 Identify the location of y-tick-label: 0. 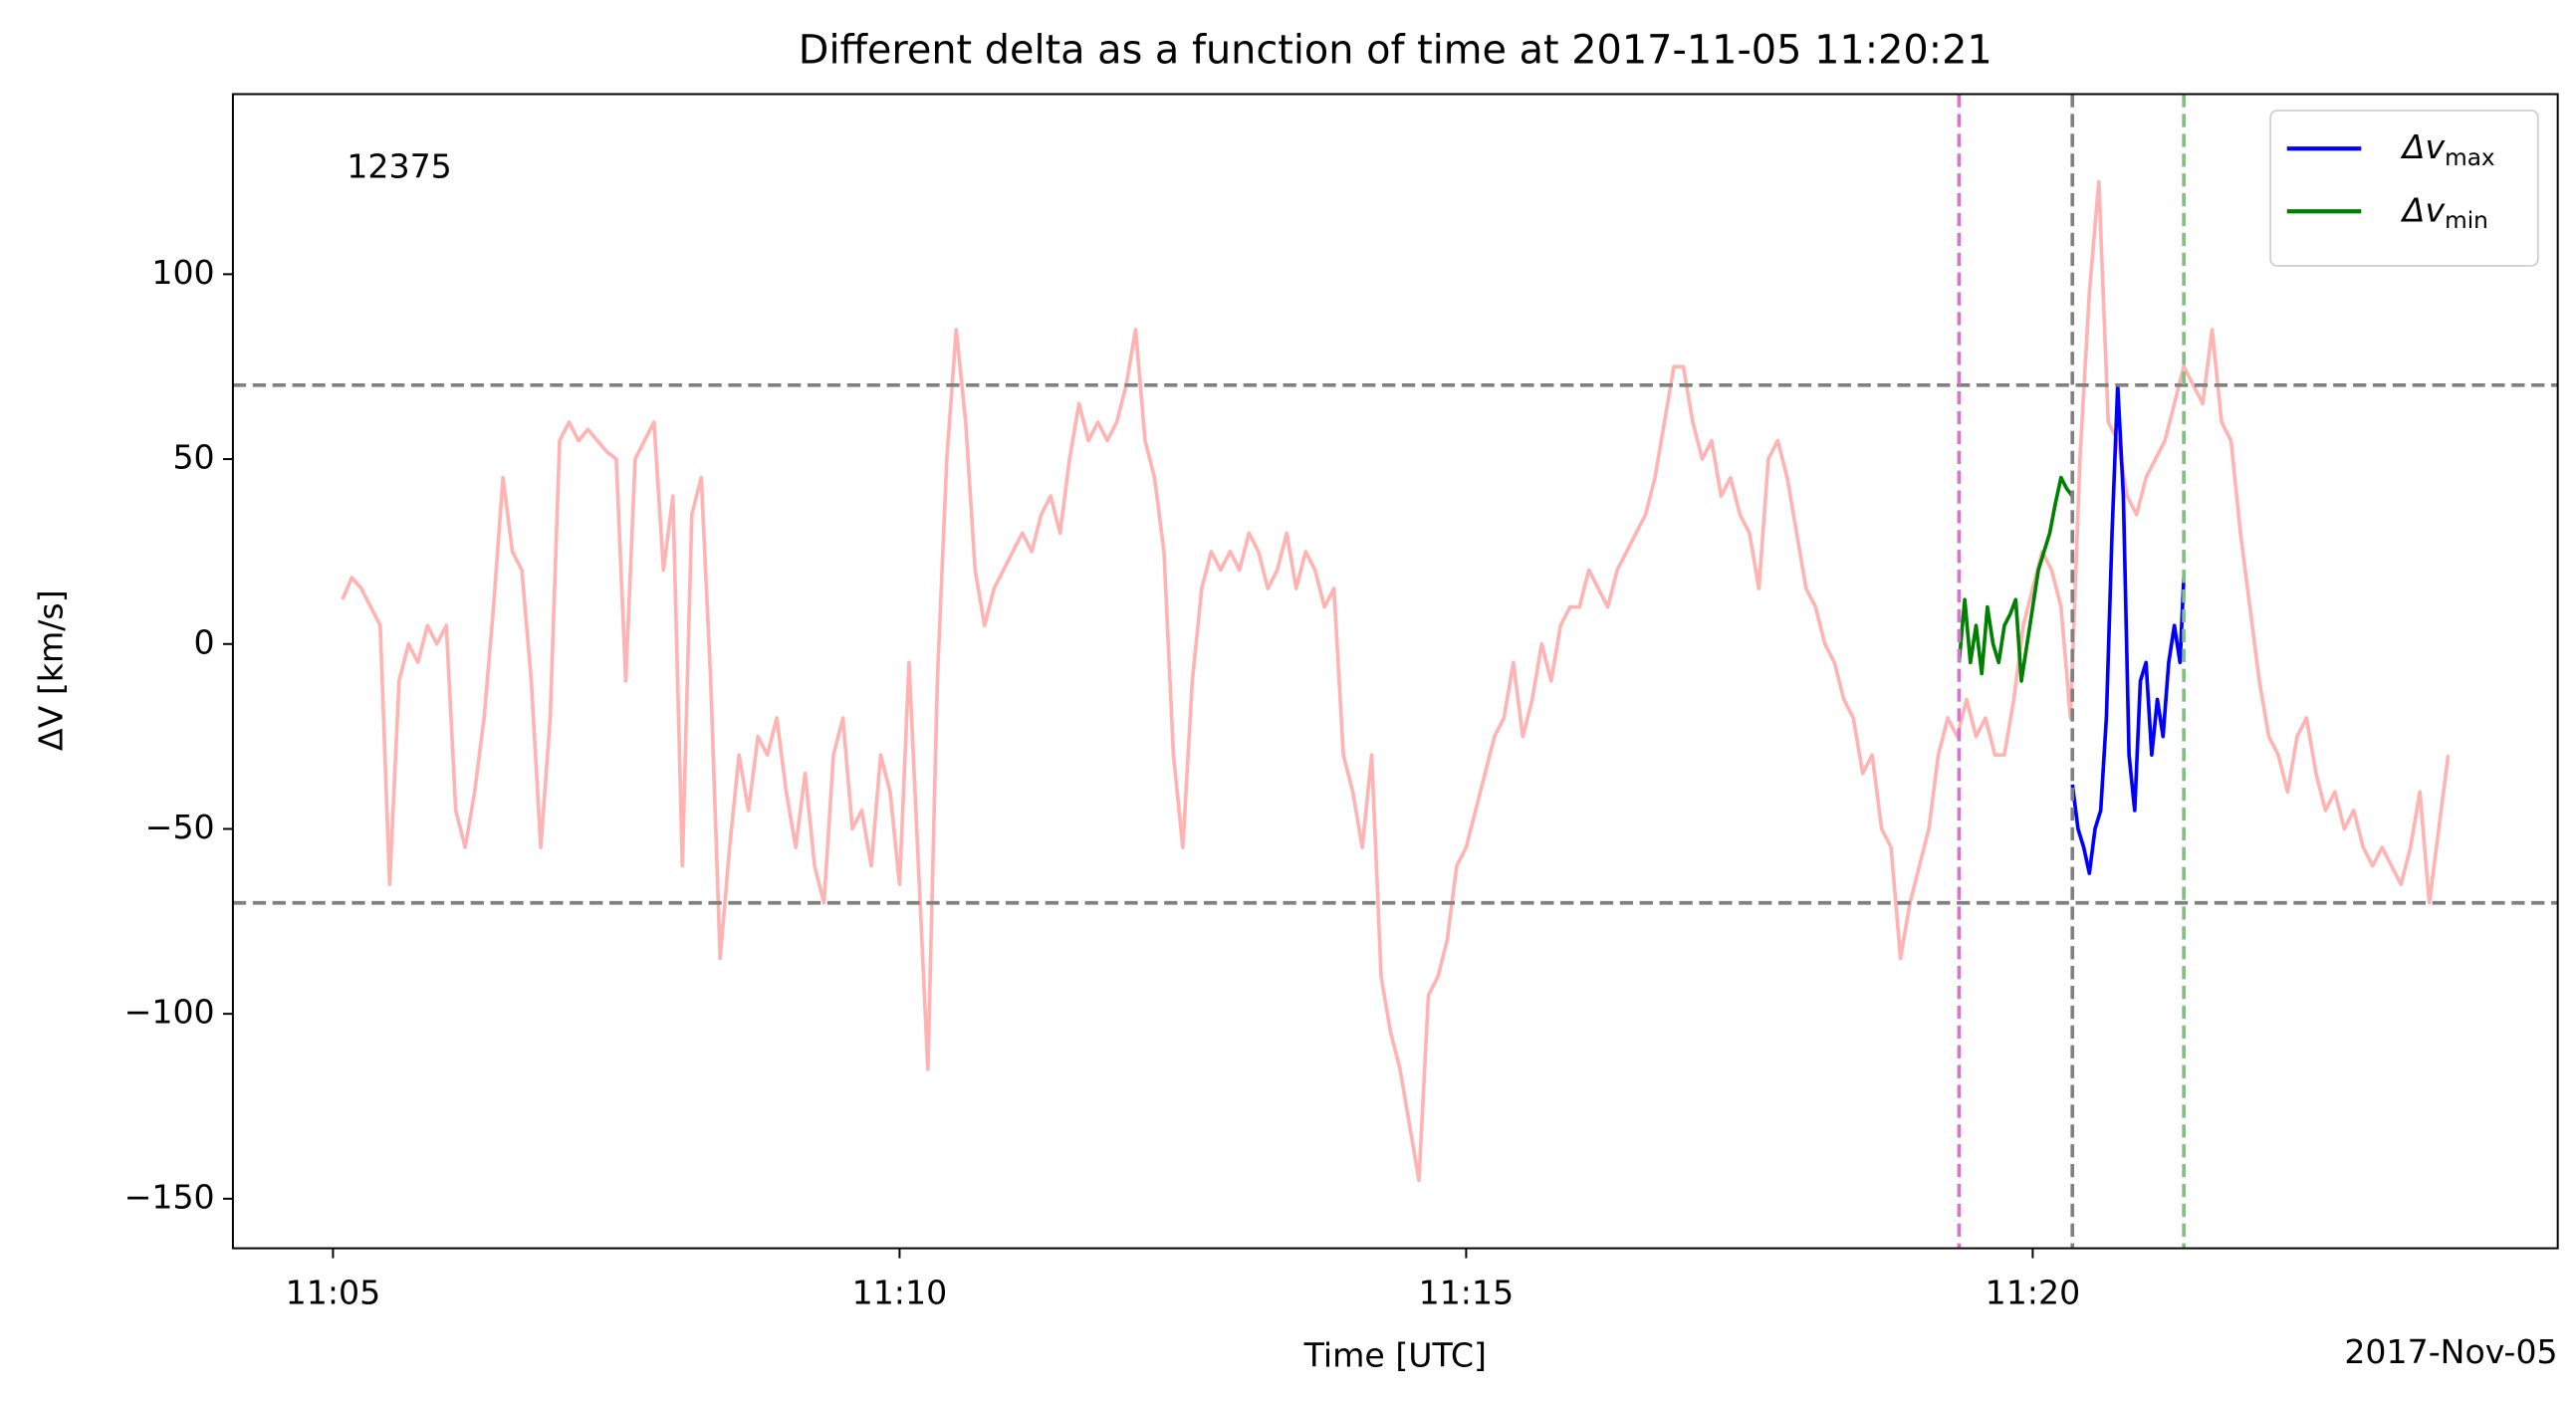
(204, 641).